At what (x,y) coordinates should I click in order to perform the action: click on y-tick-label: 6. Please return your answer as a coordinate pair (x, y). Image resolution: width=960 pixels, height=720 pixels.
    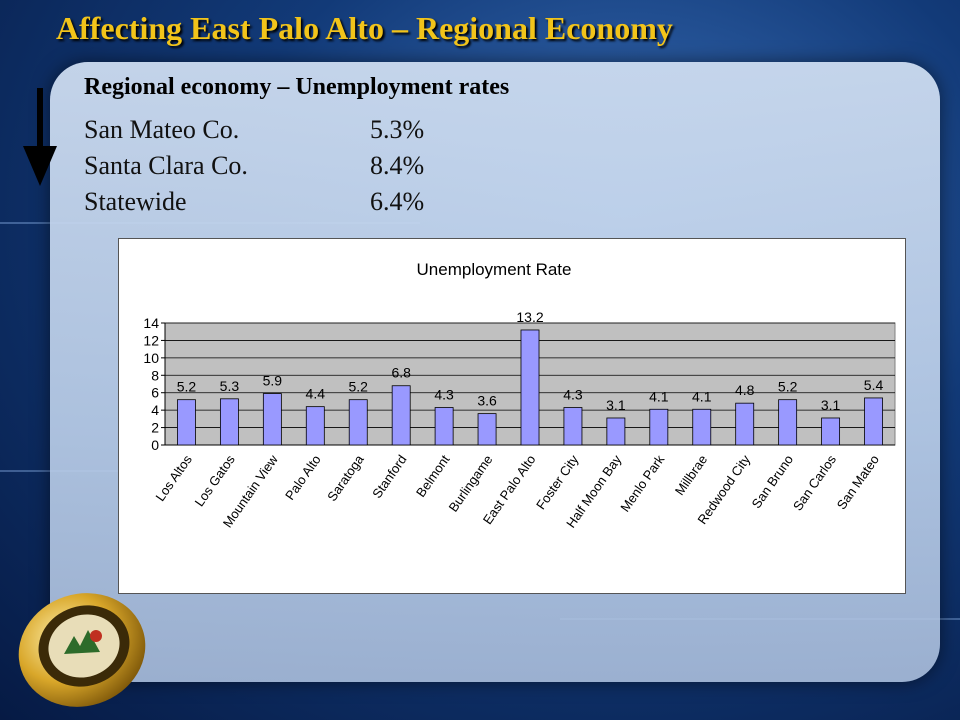
    Looking at the image, I should click on (155, 393).